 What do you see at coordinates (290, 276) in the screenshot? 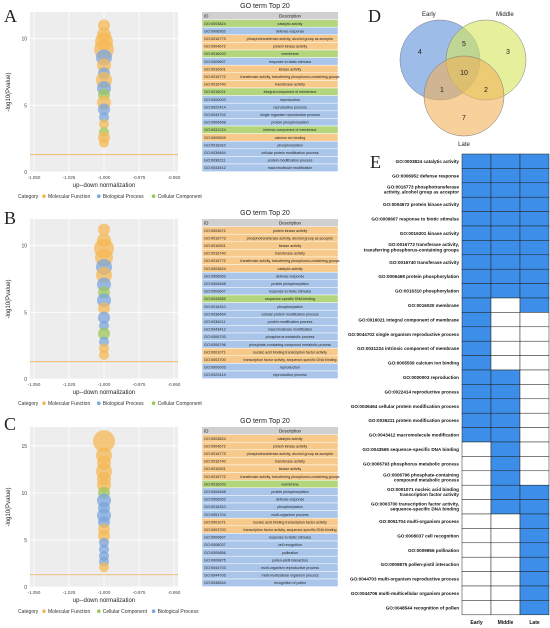
I see `table-cell-description: defense response` at bounding box center [290, 276].